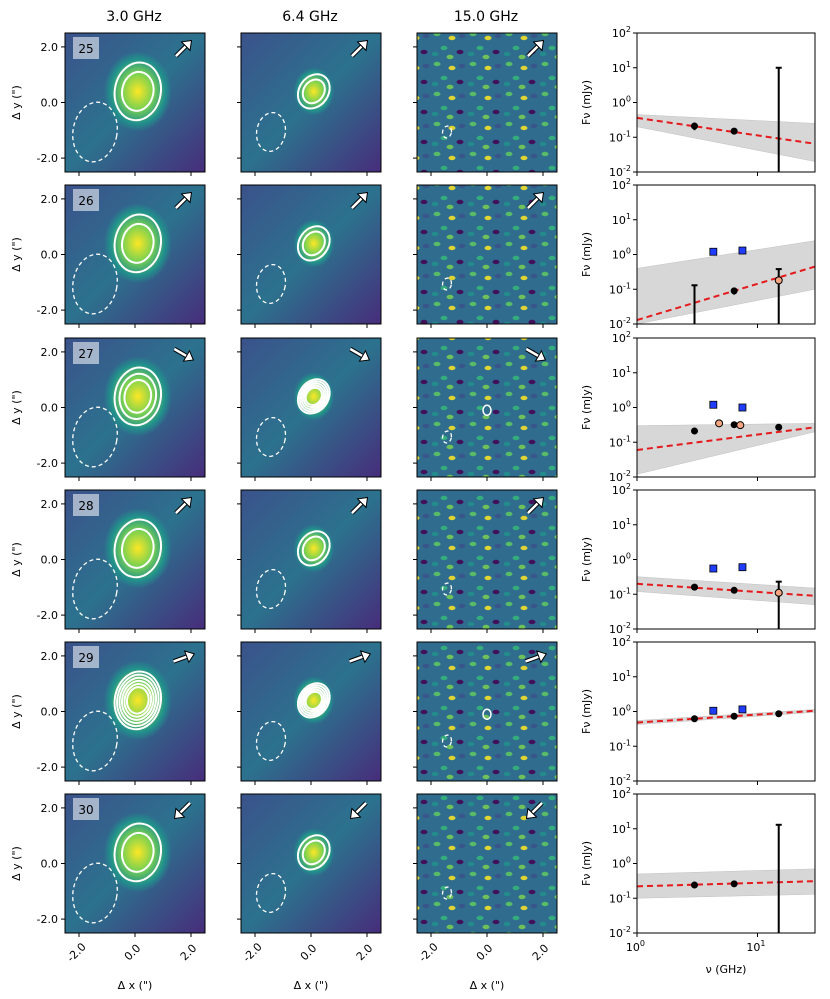 This screenshot has width=830, height=999. I want to click on sed-panel-row27: 102 101 100 10-1 10-2 Fν (mJy), so click(698, 407).